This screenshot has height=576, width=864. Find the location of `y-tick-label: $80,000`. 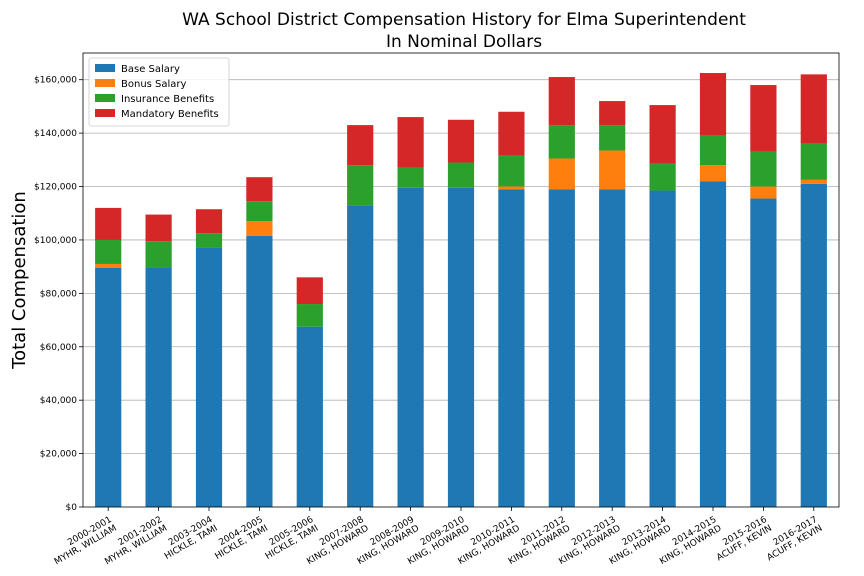

y-tick-label: $80,000 is located at coordinates (58, 294).